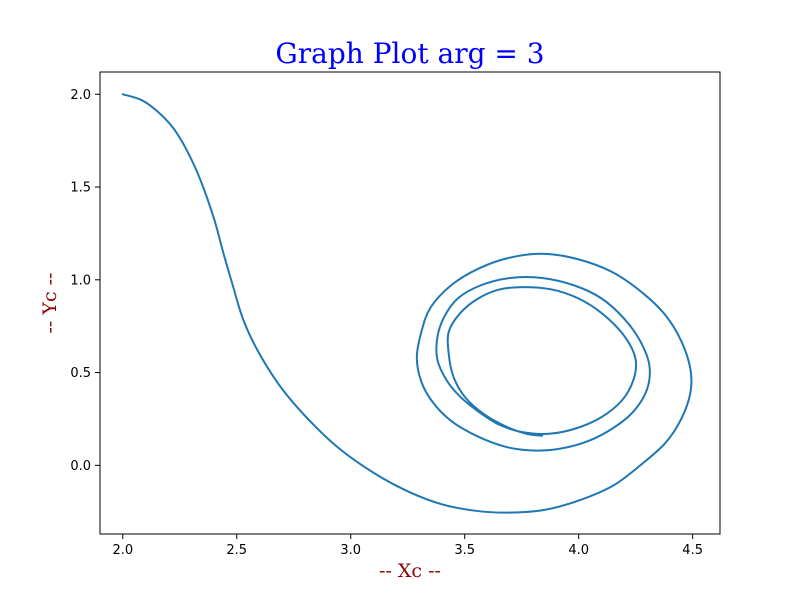 The image size is (800, 600). What do you see at coordinates (692, 550) in the screenshot?
I see `x-tick-label: 4.5` at bounding box center [692, 550].